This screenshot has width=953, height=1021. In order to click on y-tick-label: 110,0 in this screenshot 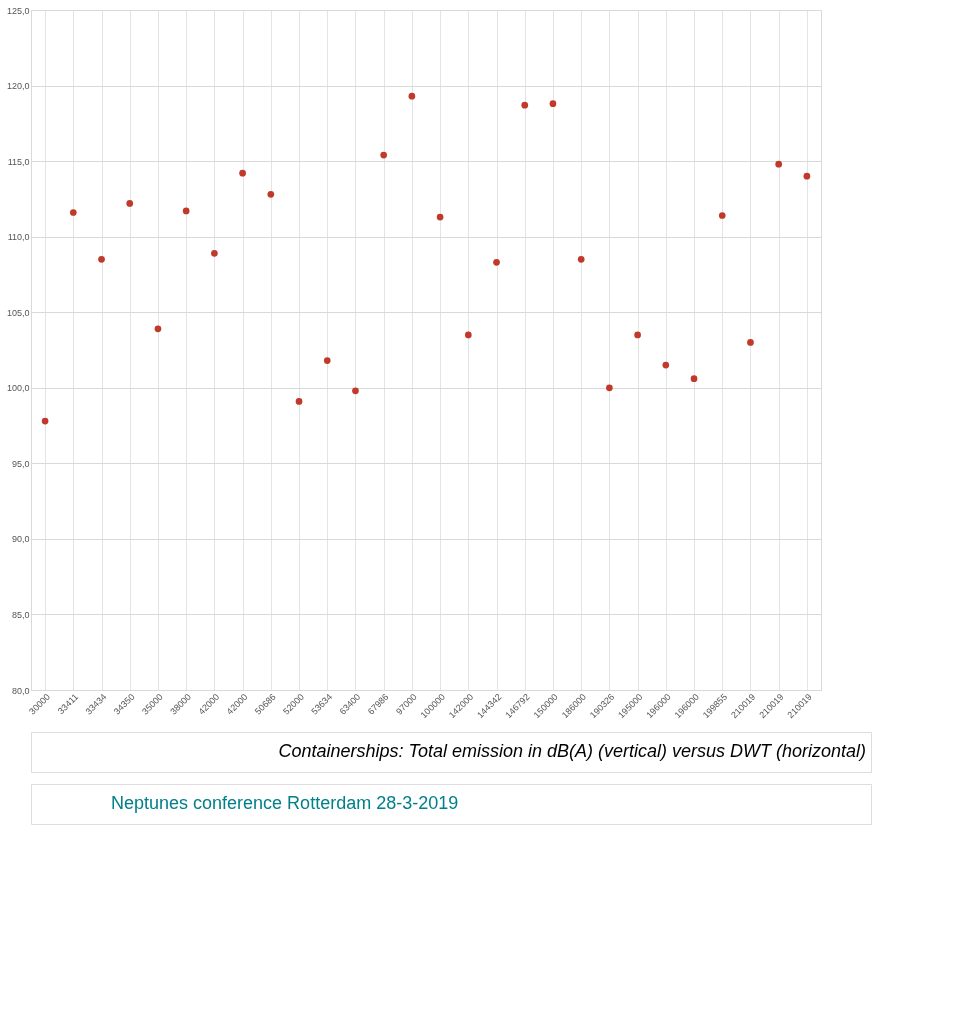, I will do `click(18, 237)`.